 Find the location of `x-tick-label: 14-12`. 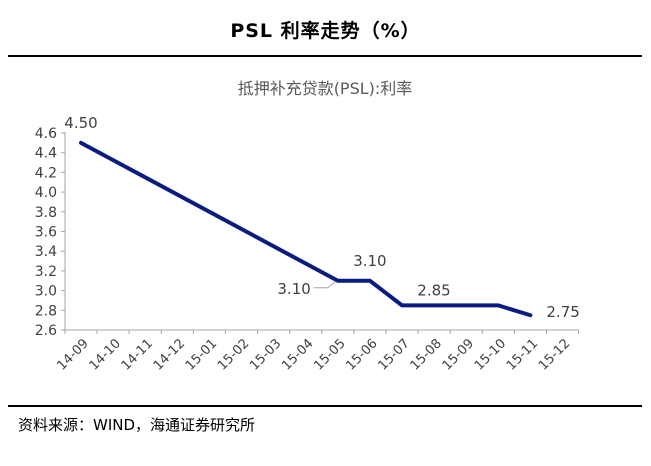

x-tick-label: 14-12 is located at coordinates (169, 354).